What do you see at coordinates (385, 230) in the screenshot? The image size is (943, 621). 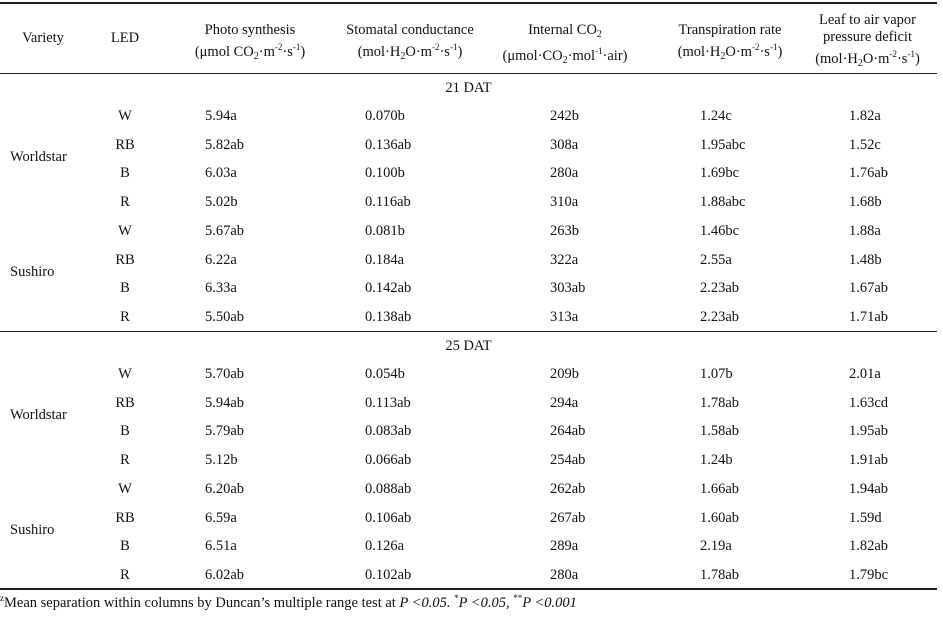 I see `stomatal-conductance-cell: 0.081b` at bounding box center [385, 230].